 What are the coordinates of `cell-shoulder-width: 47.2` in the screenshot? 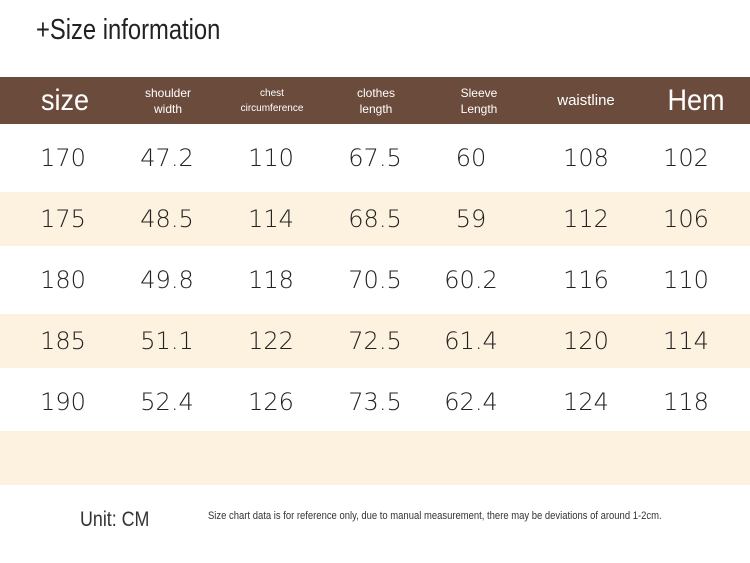 It's located at (167, 158).